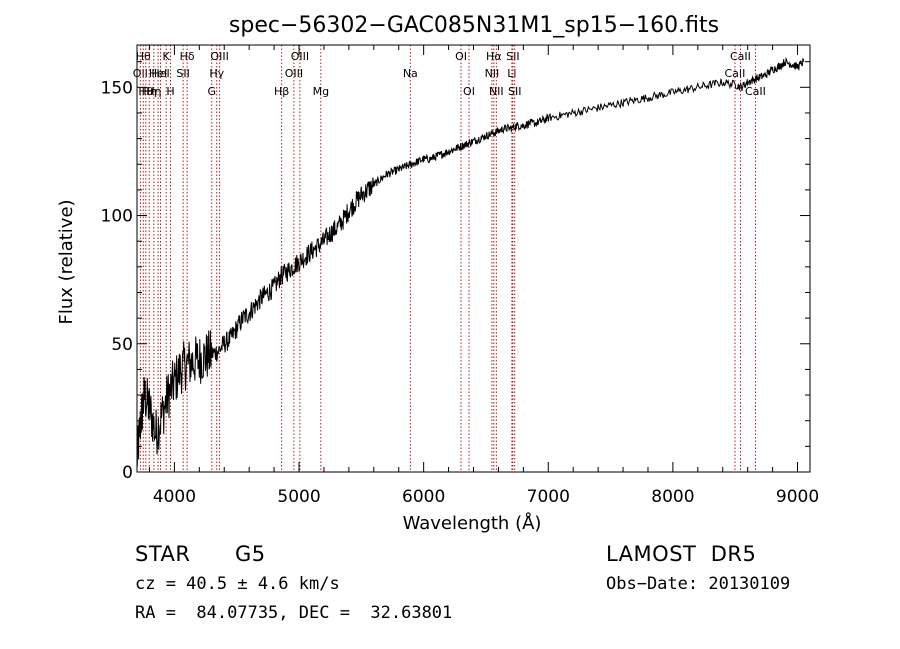 The height and width of the screenshot is (649, 900). Describe the element at coordinates (423, 497) in the screenshot. I see `x-tick-label: 6000` at that location.